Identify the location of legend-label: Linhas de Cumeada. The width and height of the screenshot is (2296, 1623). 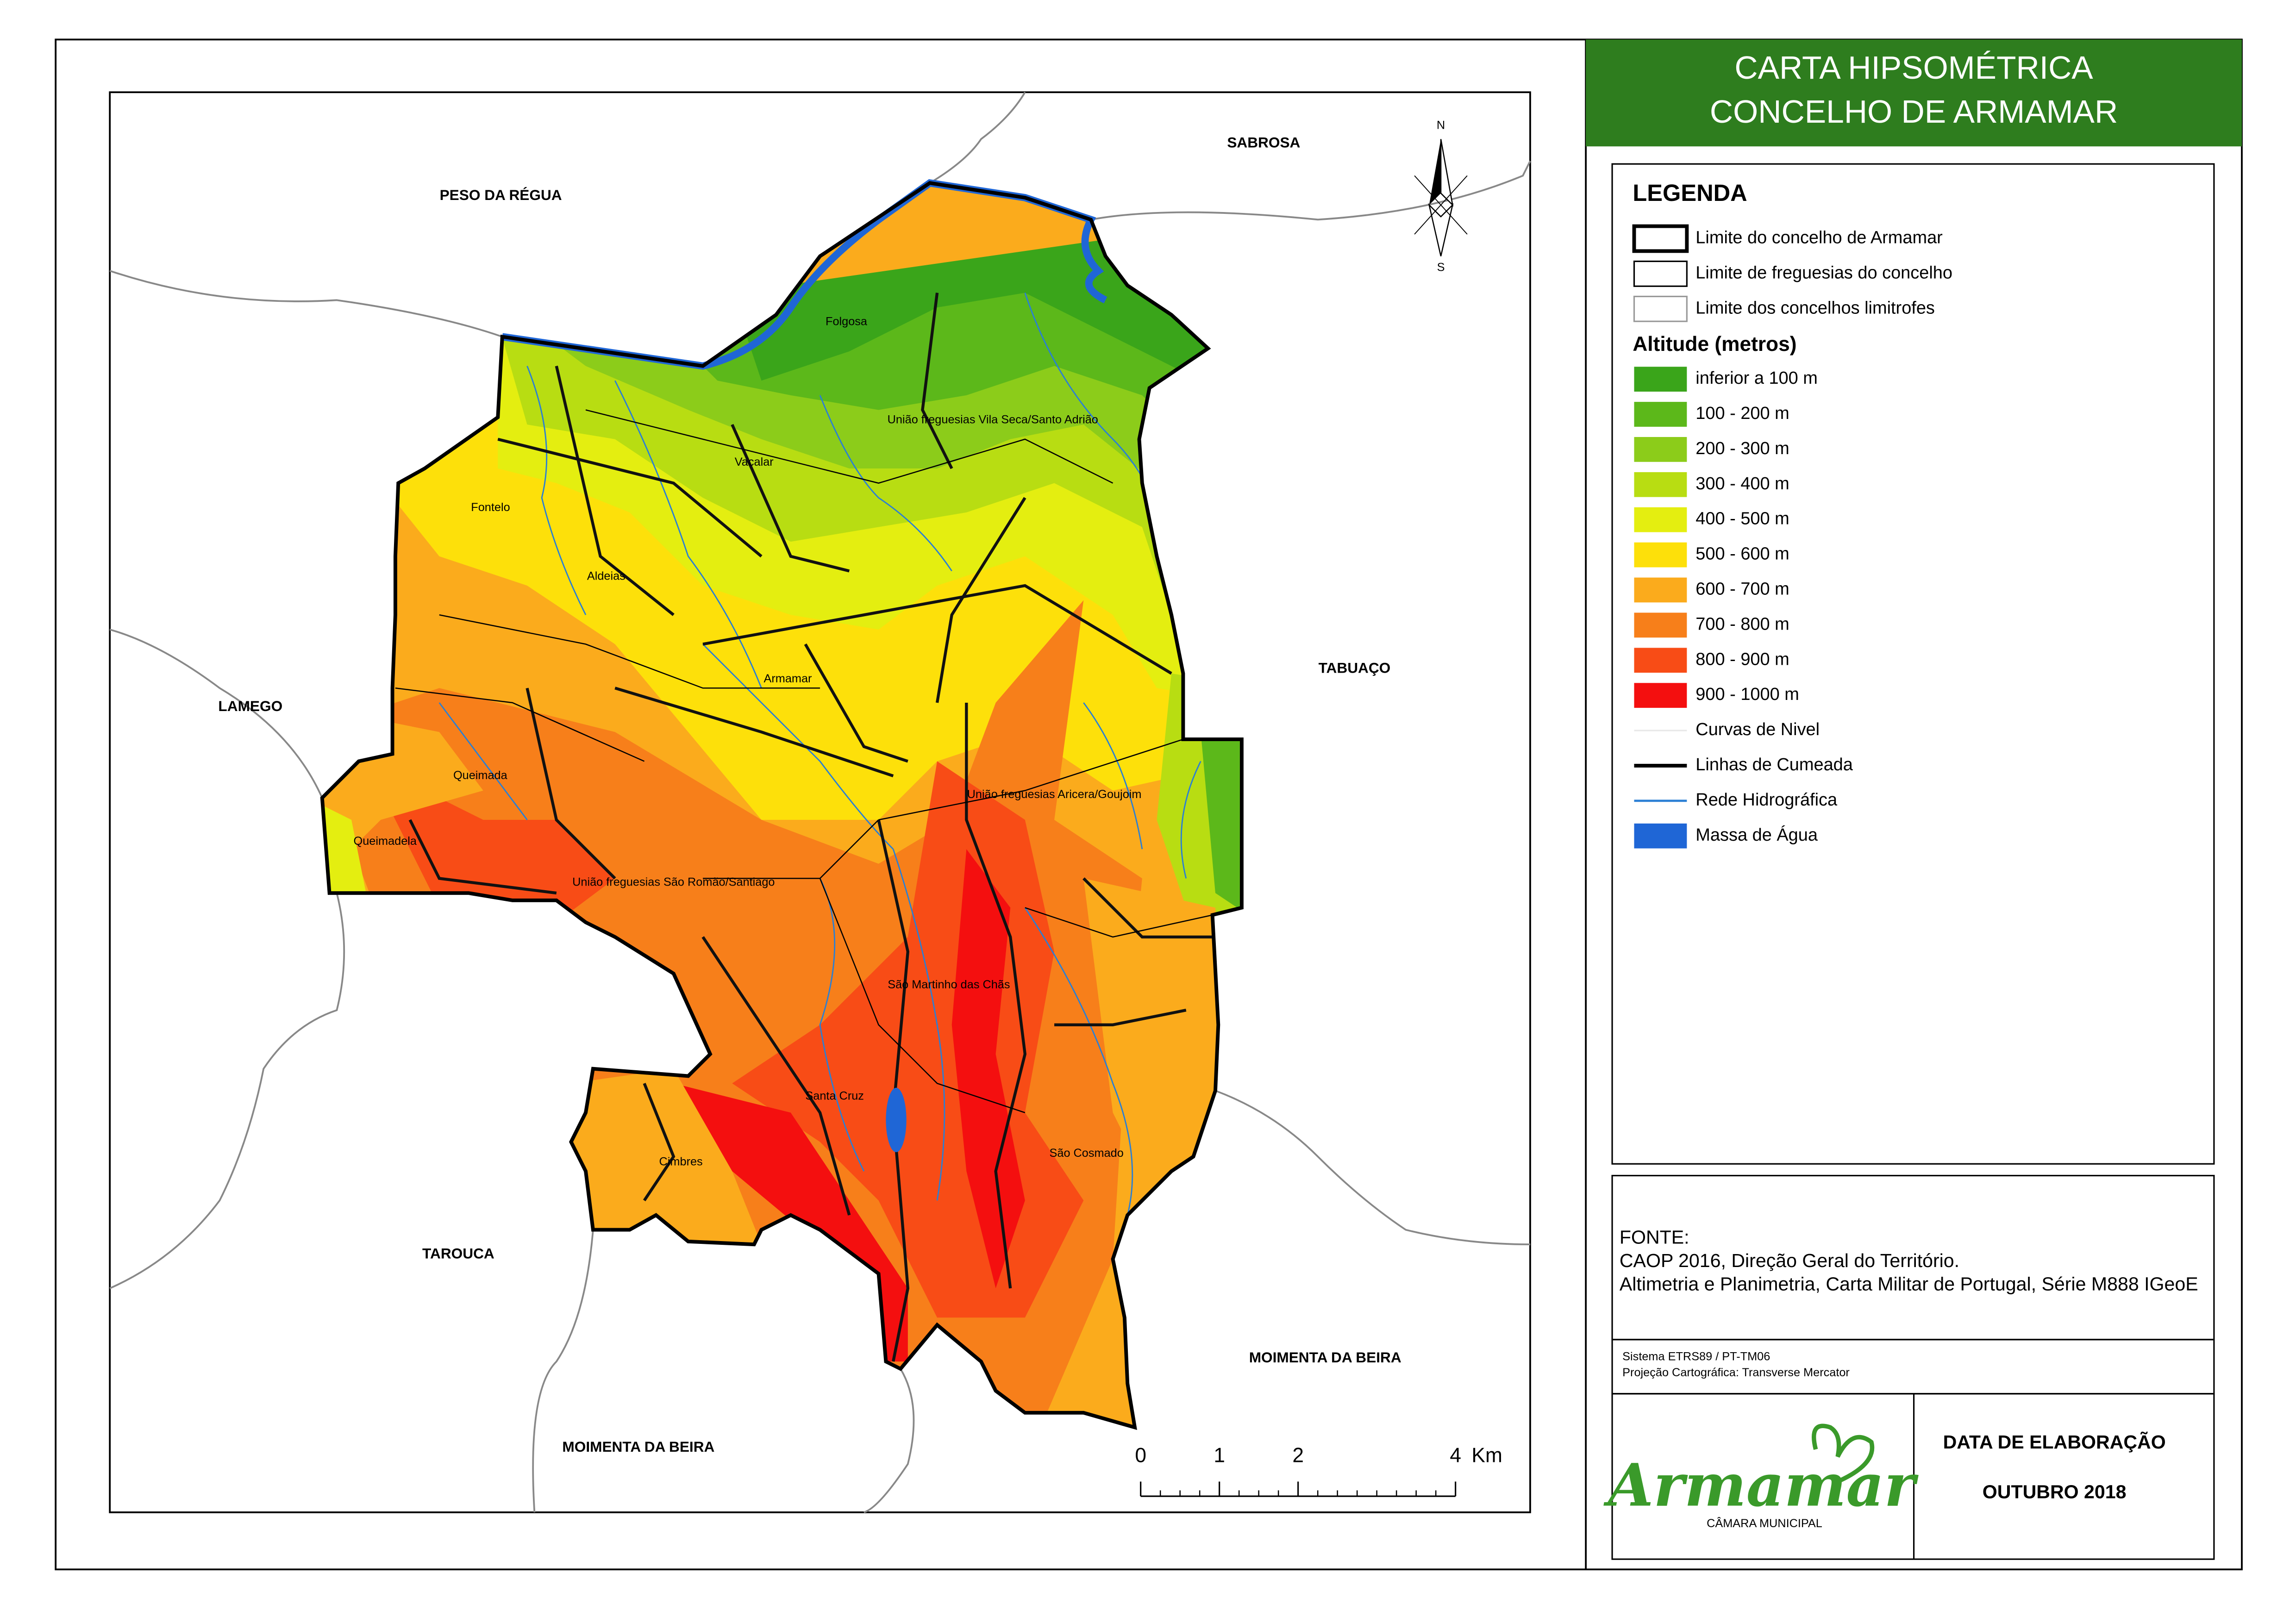
(1774, 764).